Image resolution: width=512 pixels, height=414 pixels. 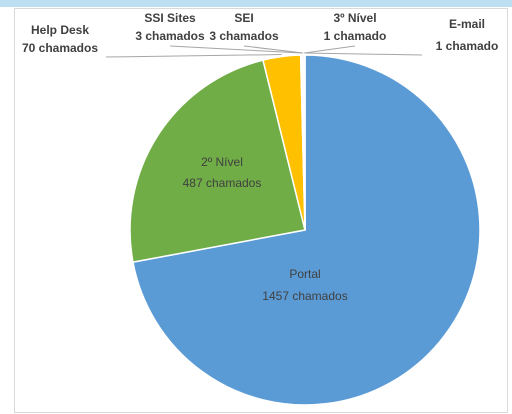 What do you see at coordinates (467, 24) in the screenshot?
I see `slice-label-name: E-mail` at bounding box center [467, 24].